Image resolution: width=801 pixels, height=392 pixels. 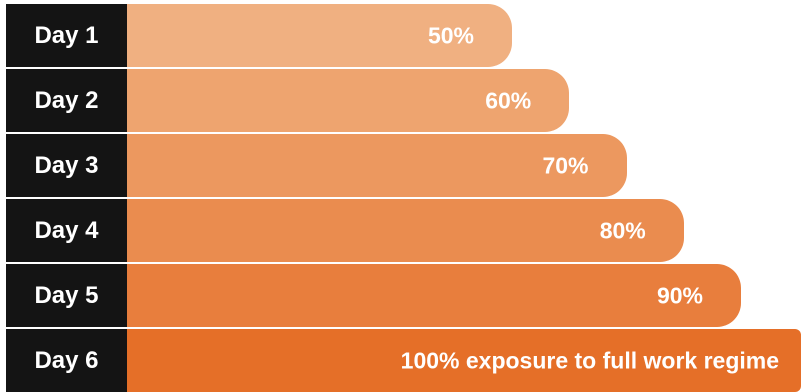 I want to click on bar: 50%, so click(x=319, y=35).